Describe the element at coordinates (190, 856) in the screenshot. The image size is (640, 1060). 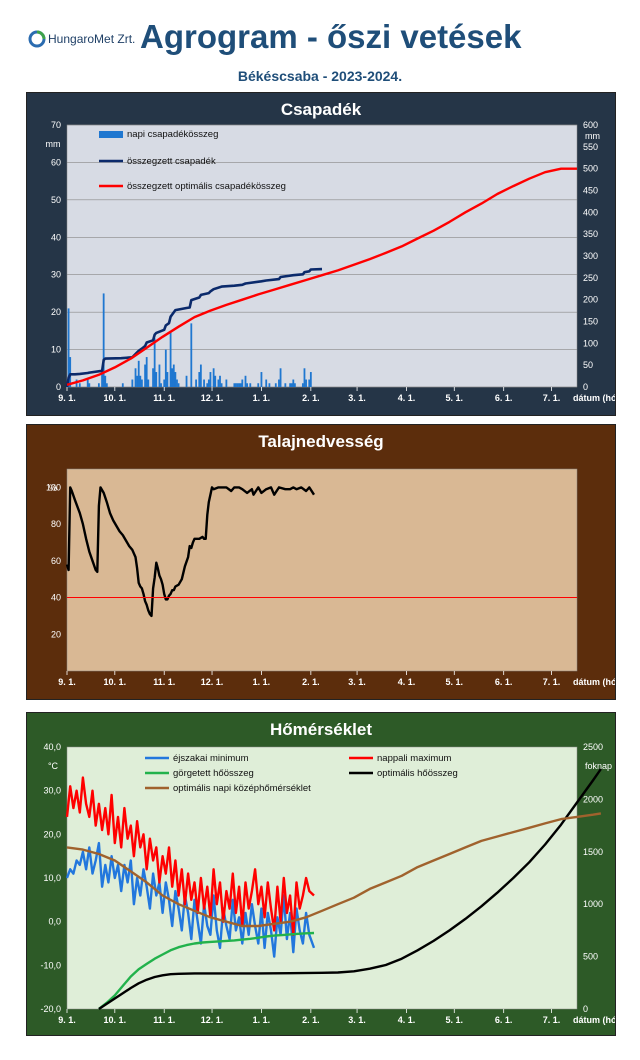
I see `series-line-nappali-maximum` at that location.